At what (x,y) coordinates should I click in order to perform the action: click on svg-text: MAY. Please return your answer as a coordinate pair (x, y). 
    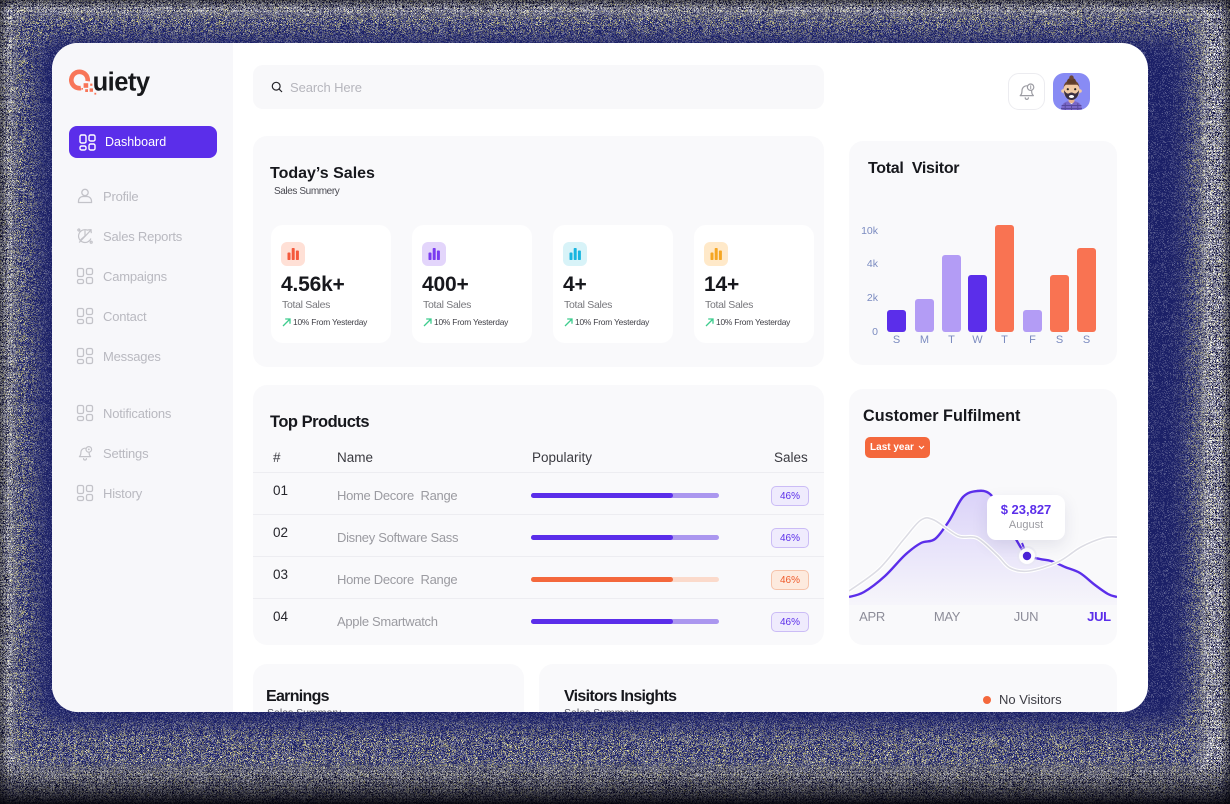
    Looking at the image, I should click on (947, 616).